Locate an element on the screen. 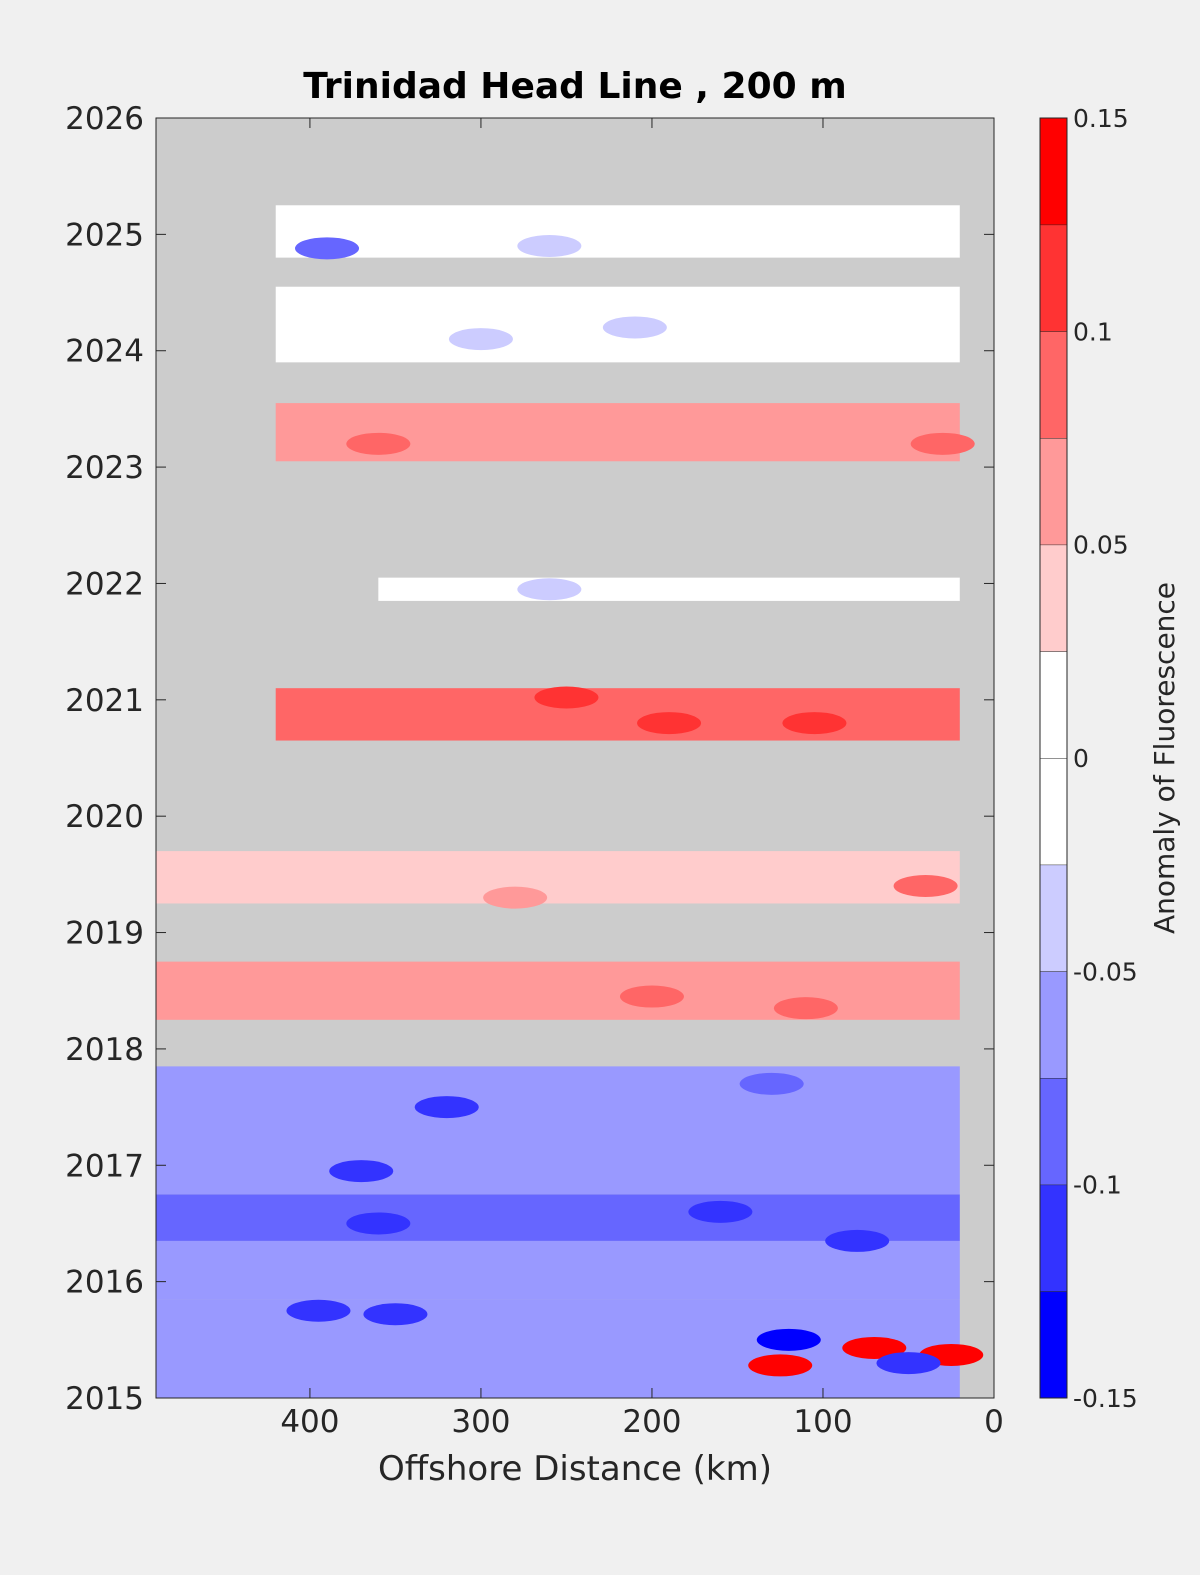 This screenshot has height=1575, width=1200. colorbar: 0.15 0.1 0.05 0 -0.05 -0.1 -0.15 is located at coordinates (1088, 758).